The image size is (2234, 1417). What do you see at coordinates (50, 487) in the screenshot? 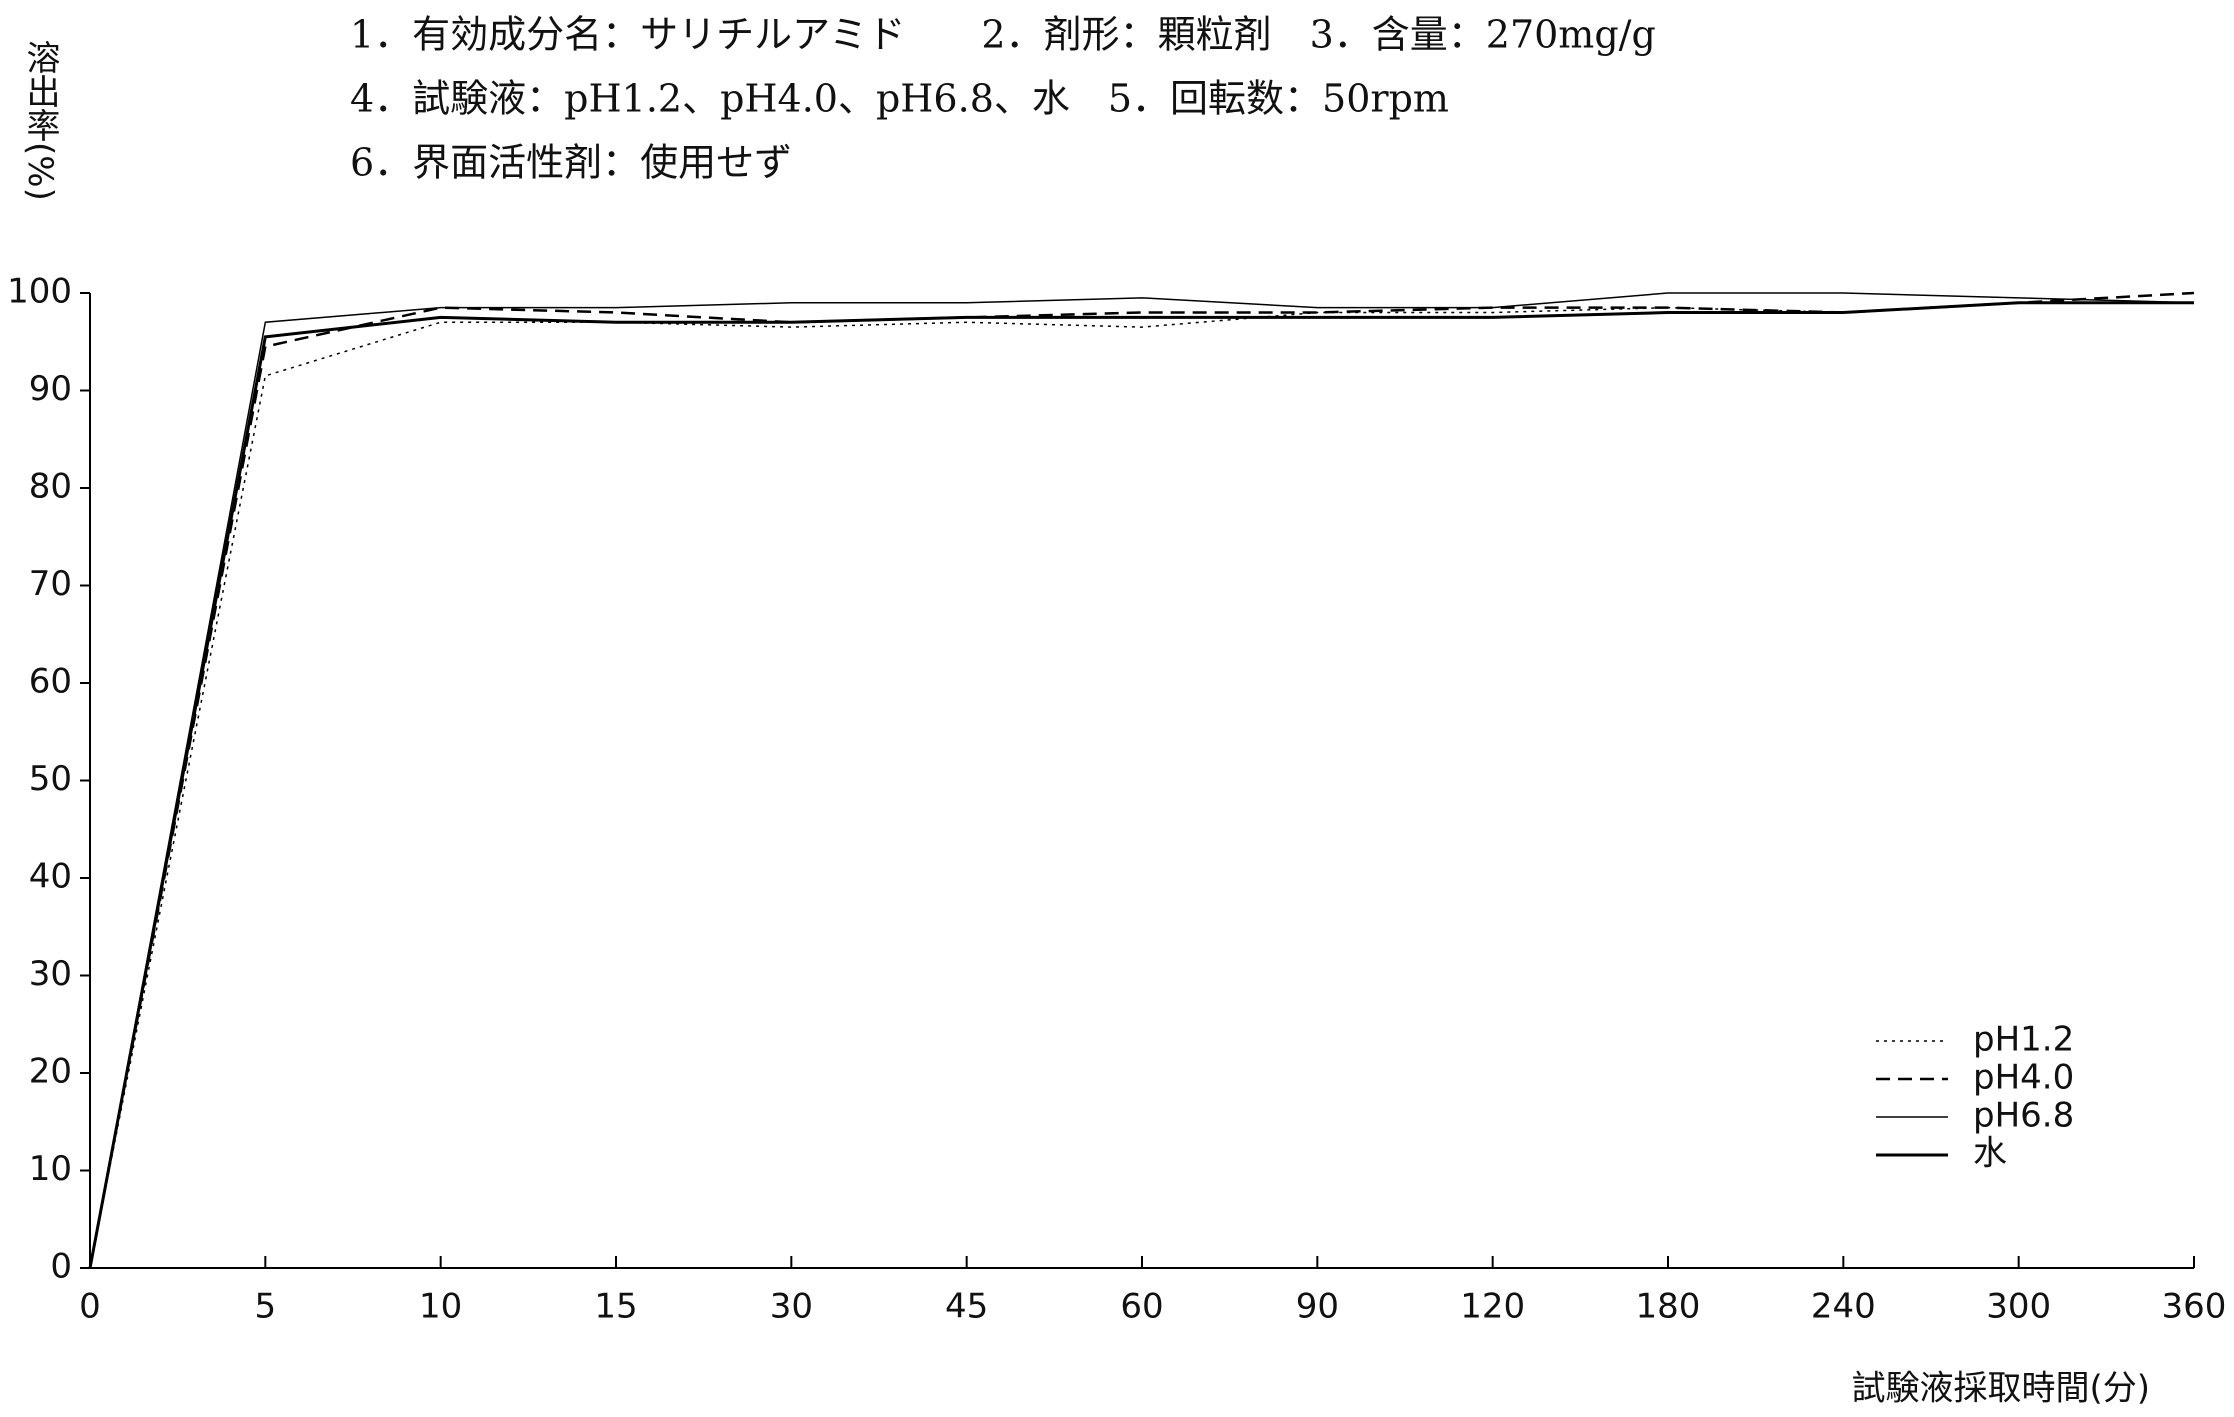
I see `y-tick-label: 80` at bounding box center [50, 487].